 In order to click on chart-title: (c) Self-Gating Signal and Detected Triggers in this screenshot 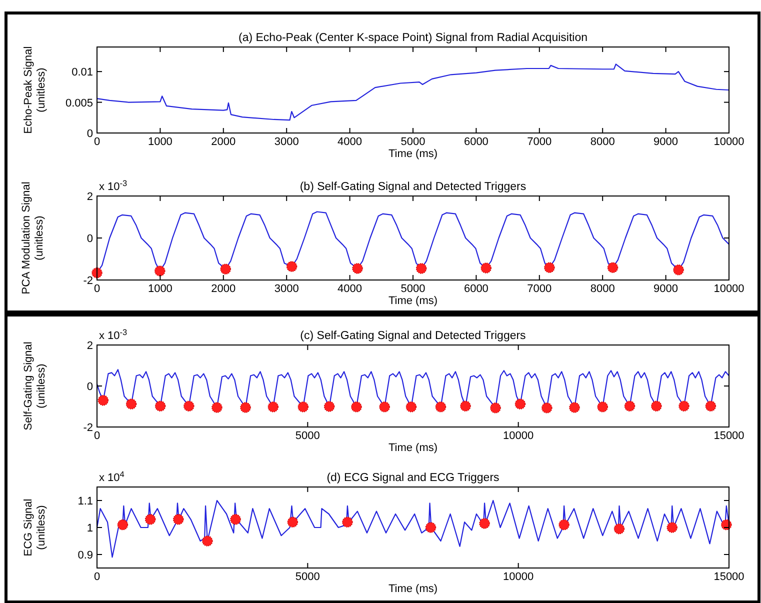, I will do `click(413, 336)`.